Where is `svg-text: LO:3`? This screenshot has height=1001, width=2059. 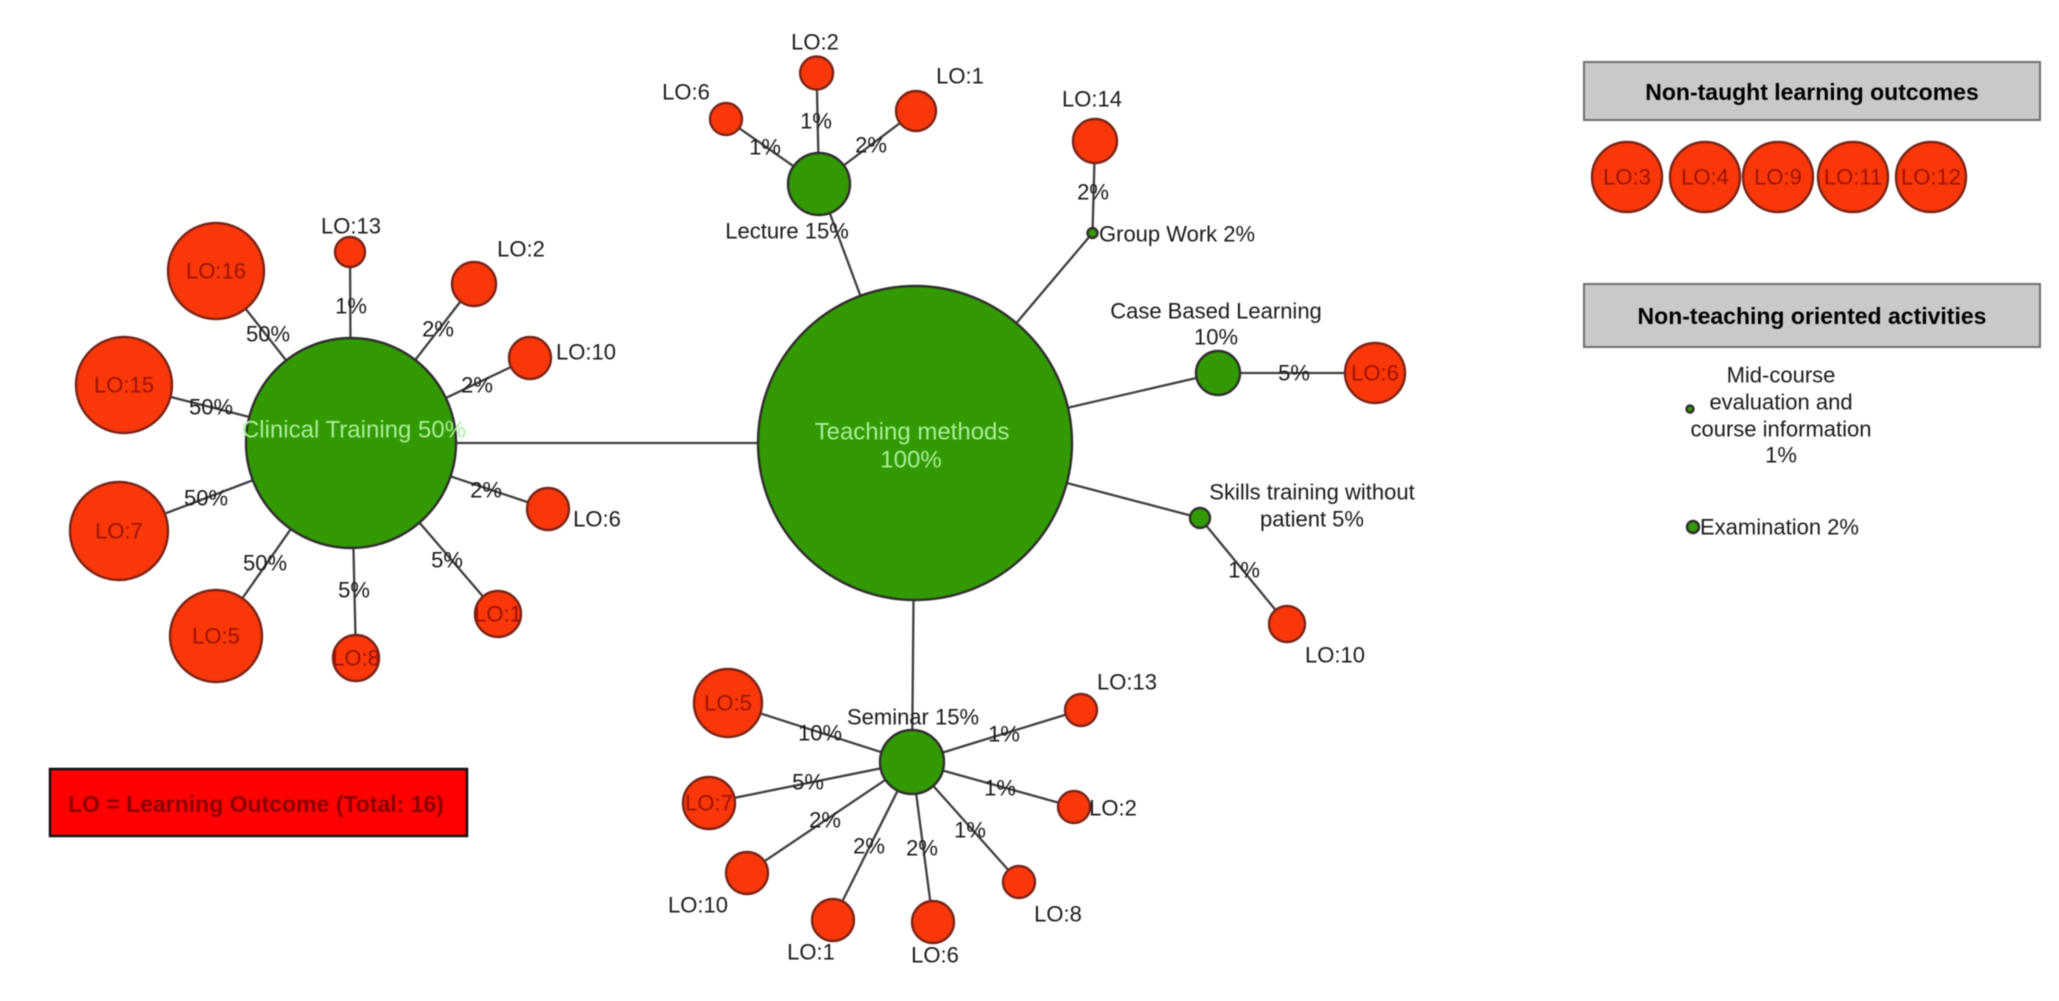 svg-text: LO:3 is located at coordinates (1627, 177).